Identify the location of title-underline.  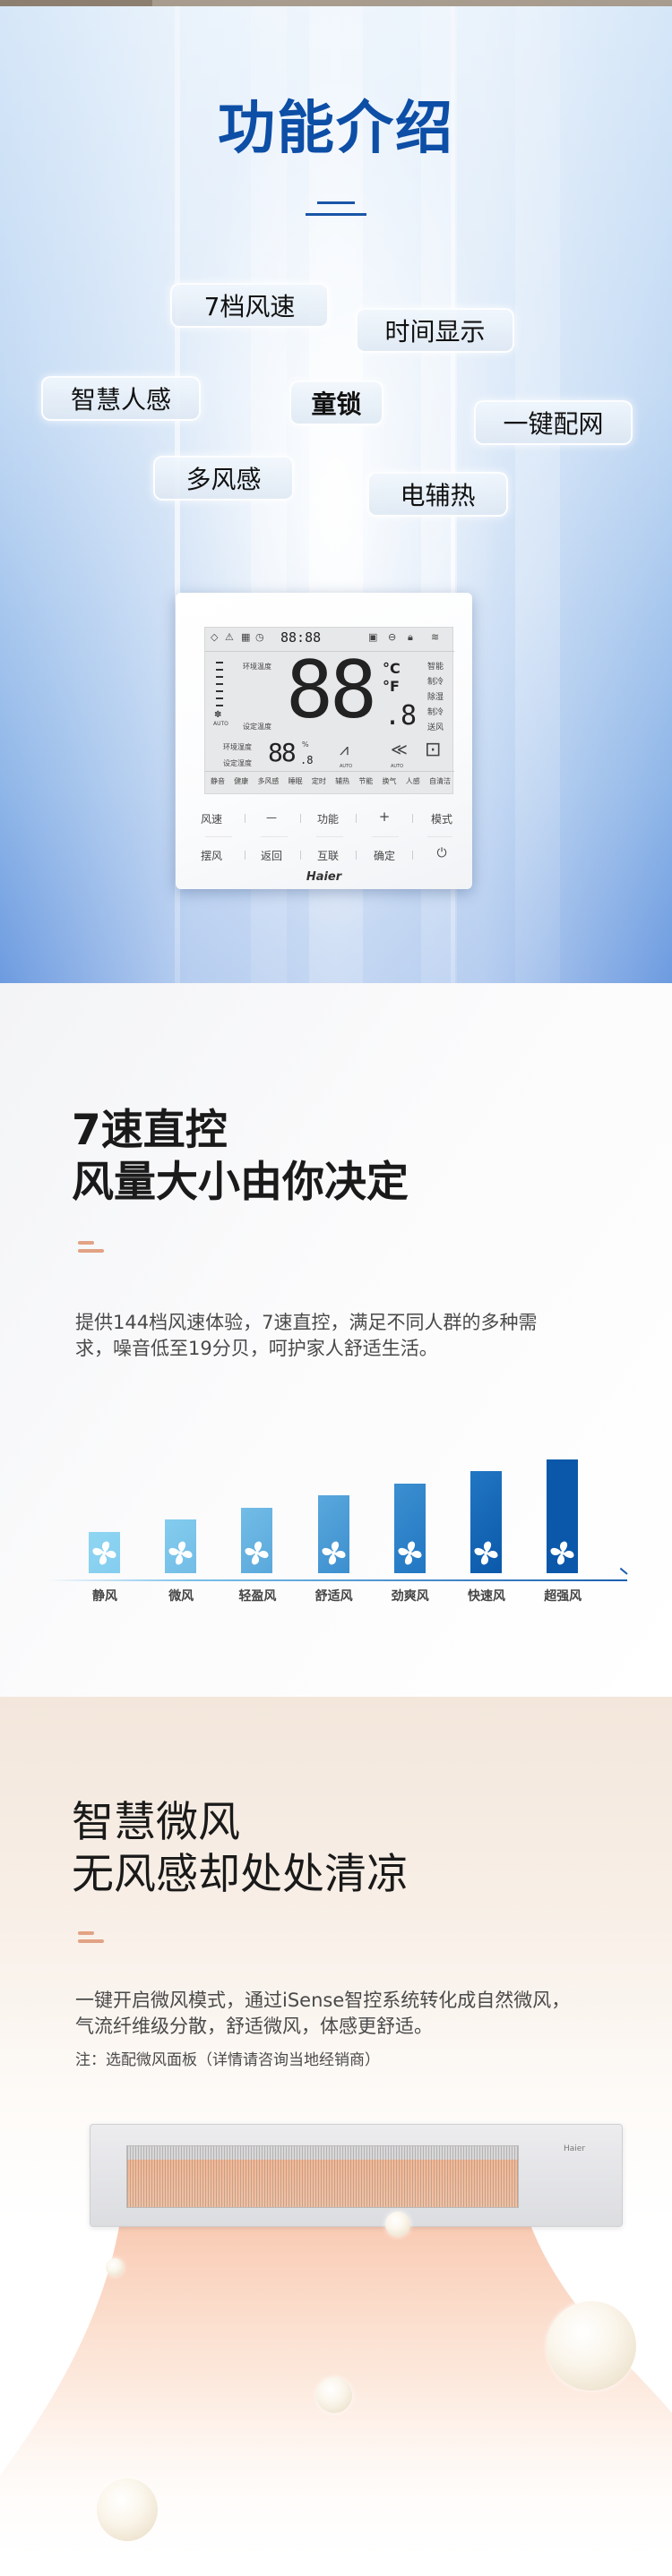
(336, 202).